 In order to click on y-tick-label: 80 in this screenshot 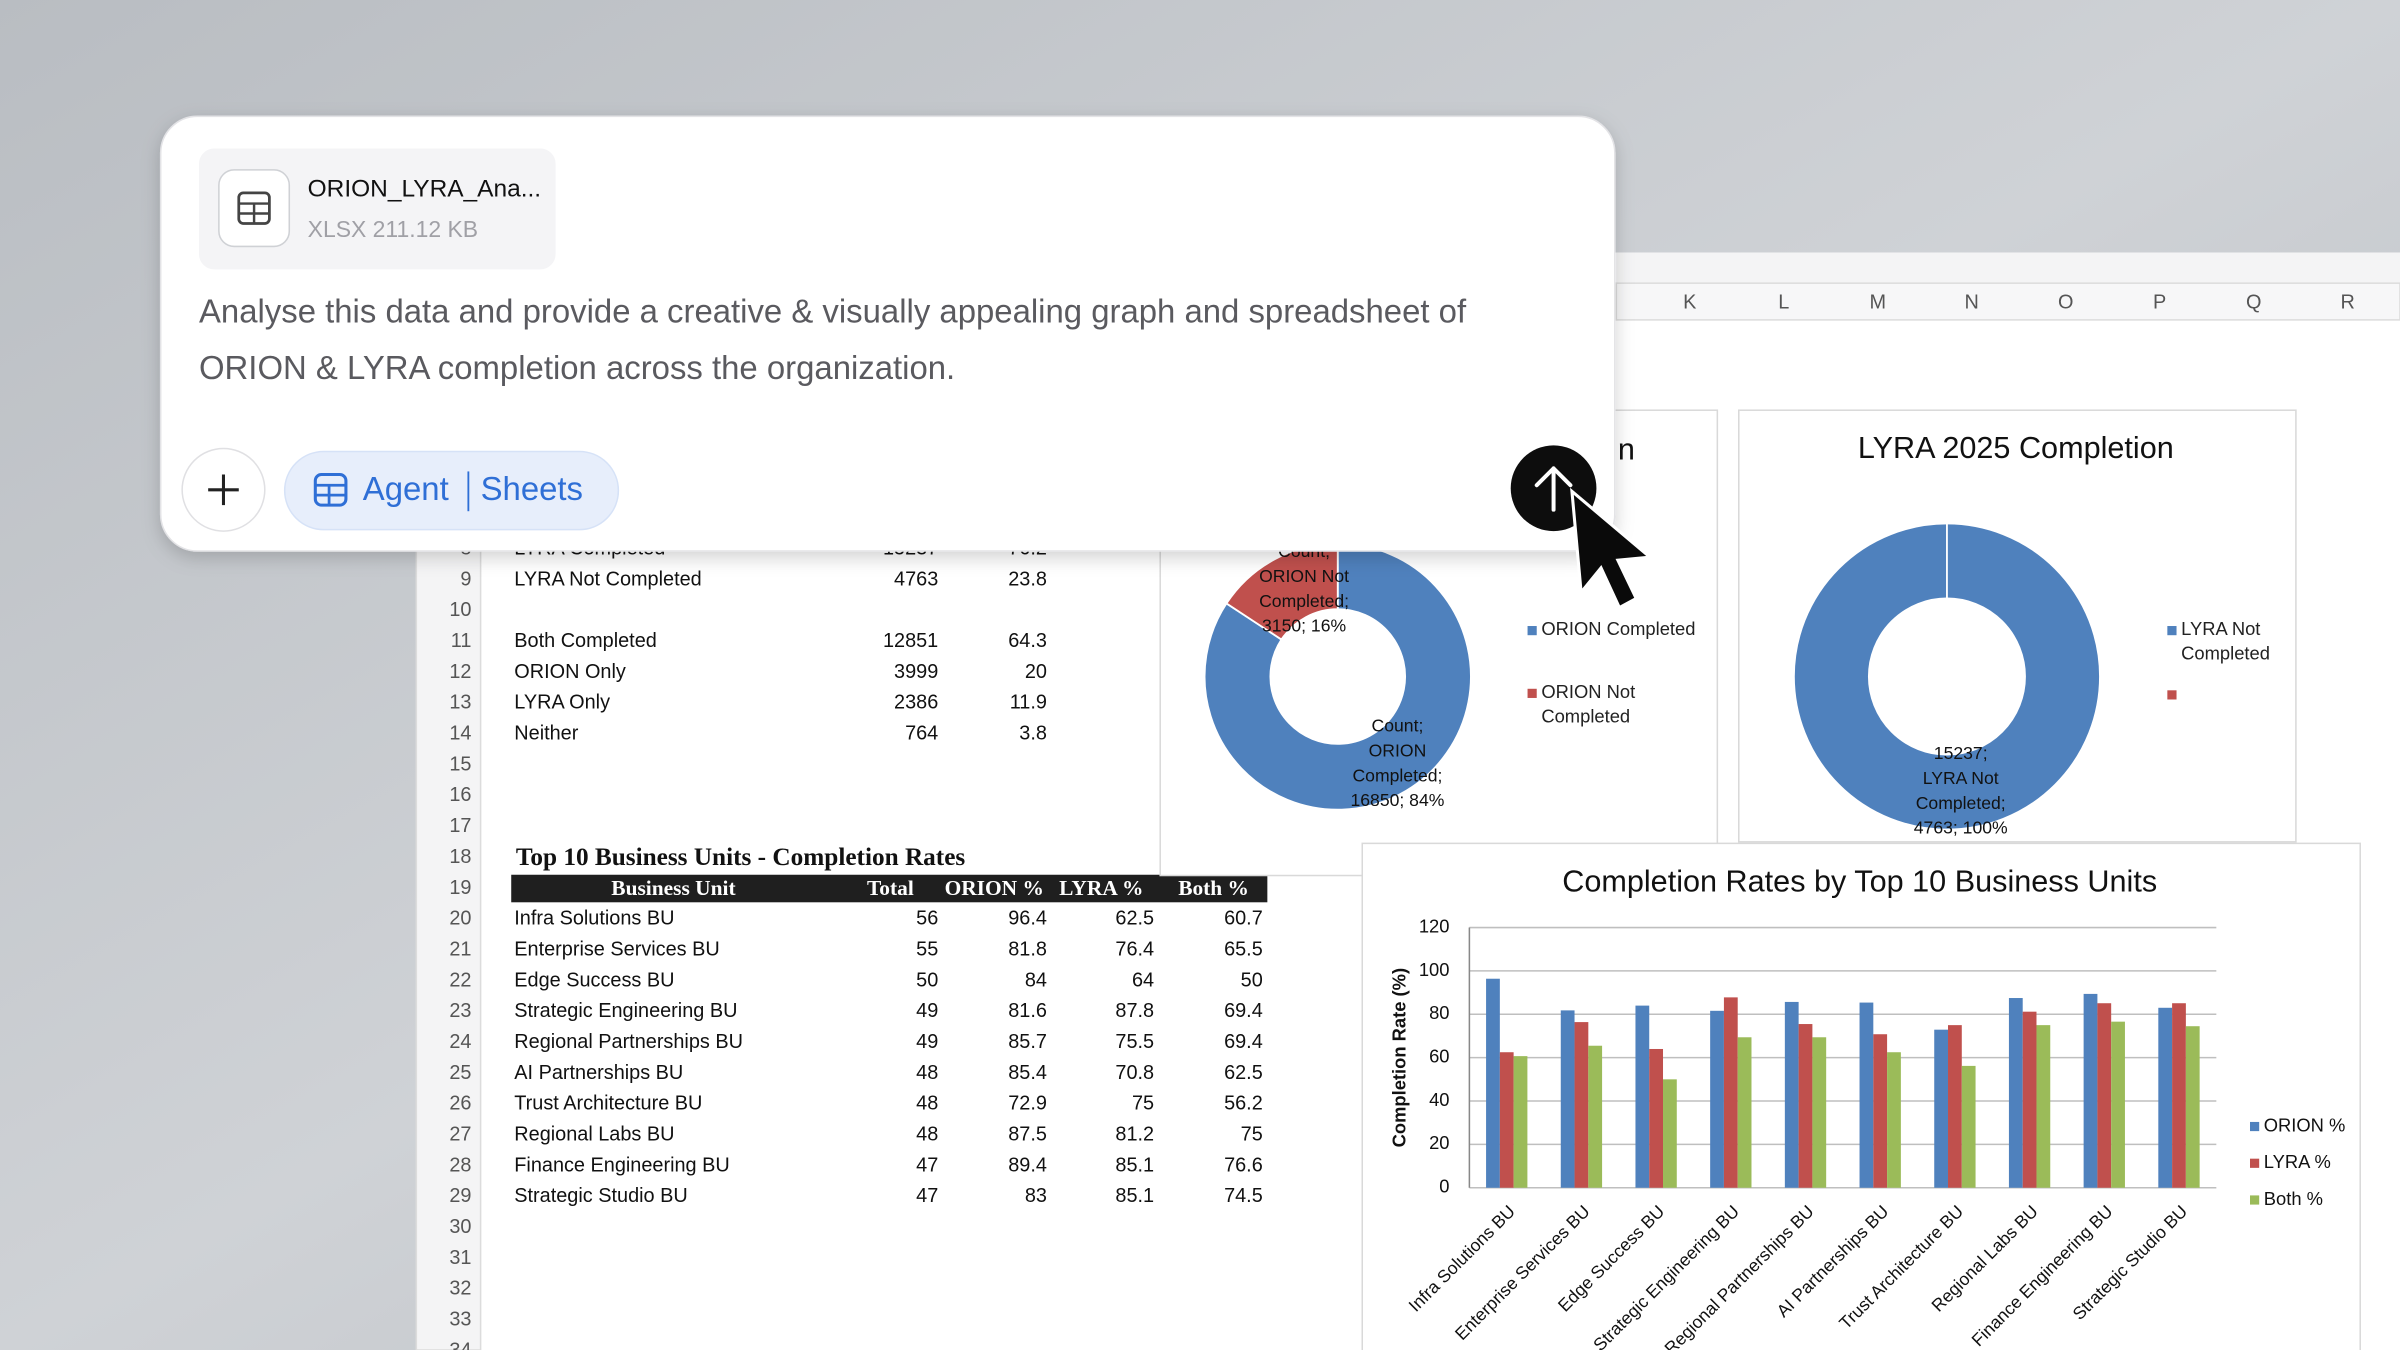, I will do `click(1439, 1012)`.